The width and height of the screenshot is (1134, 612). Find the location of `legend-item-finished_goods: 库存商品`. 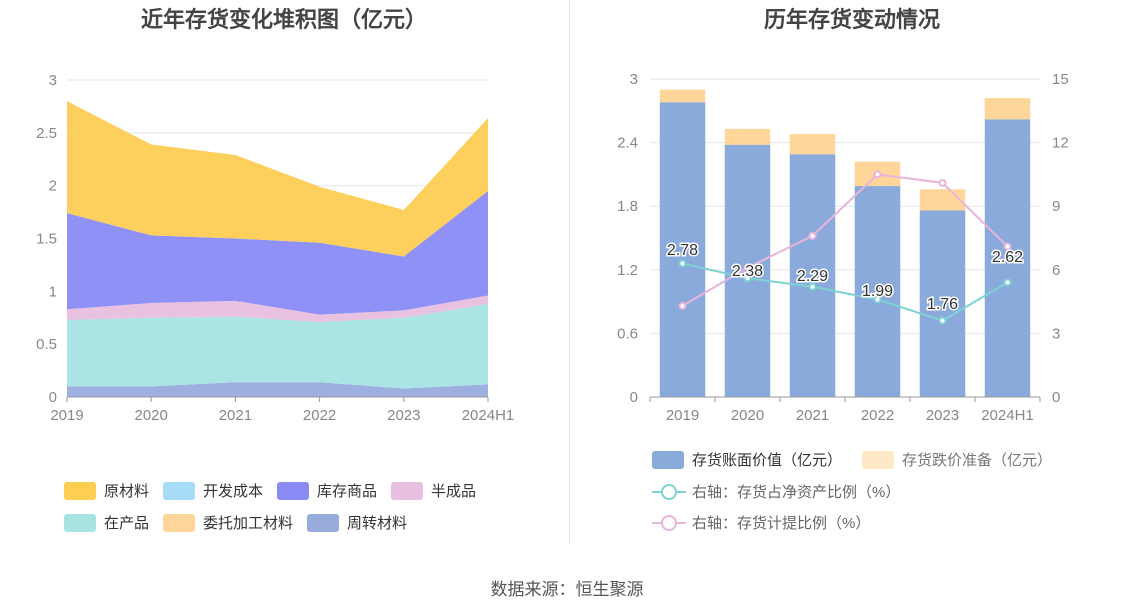

legend-item-finished_goods: 库存商品 is located at coordinates (327, 490).